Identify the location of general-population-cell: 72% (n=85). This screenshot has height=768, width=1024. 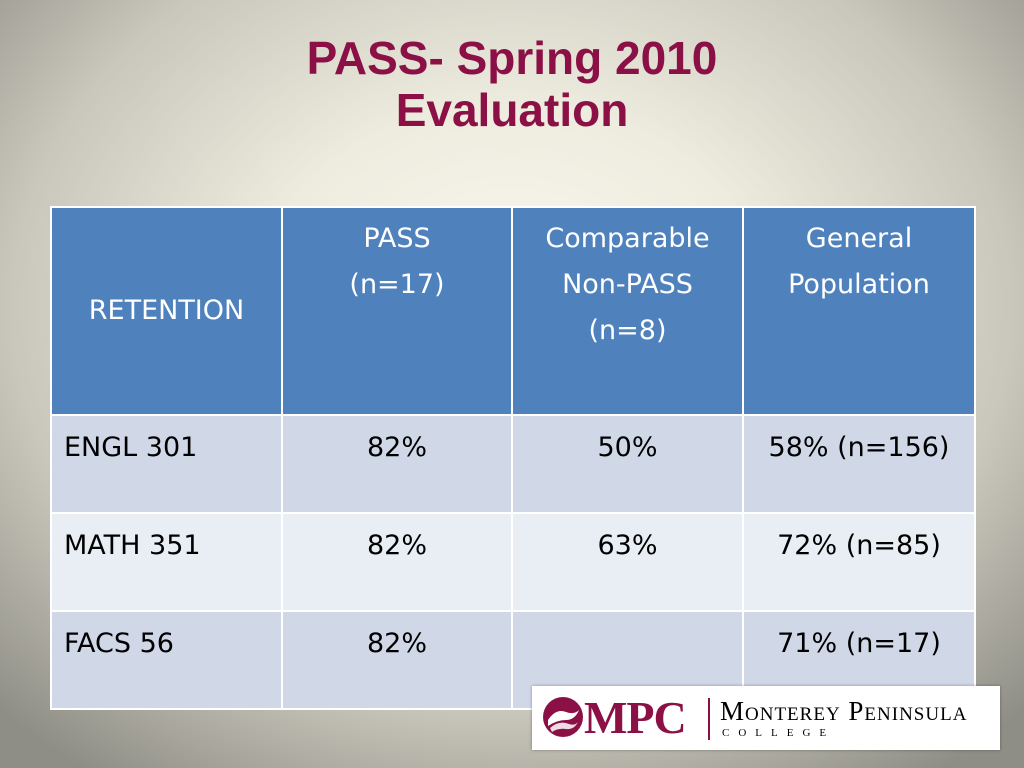
(859, 562).